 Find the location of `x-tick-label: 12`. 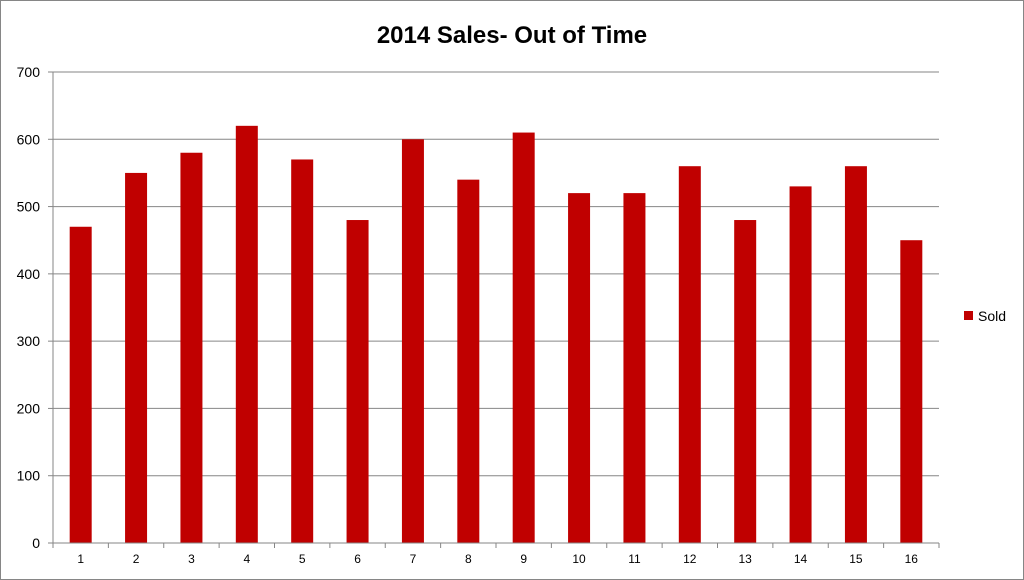

x-tick-label: 12 is located at coordinates (690, 559).